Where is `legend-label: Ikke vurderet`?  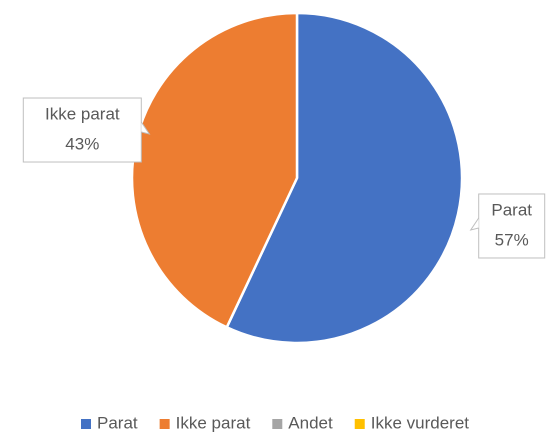
legend-label: Ikke vurderet is located at coordinates (420, 422).